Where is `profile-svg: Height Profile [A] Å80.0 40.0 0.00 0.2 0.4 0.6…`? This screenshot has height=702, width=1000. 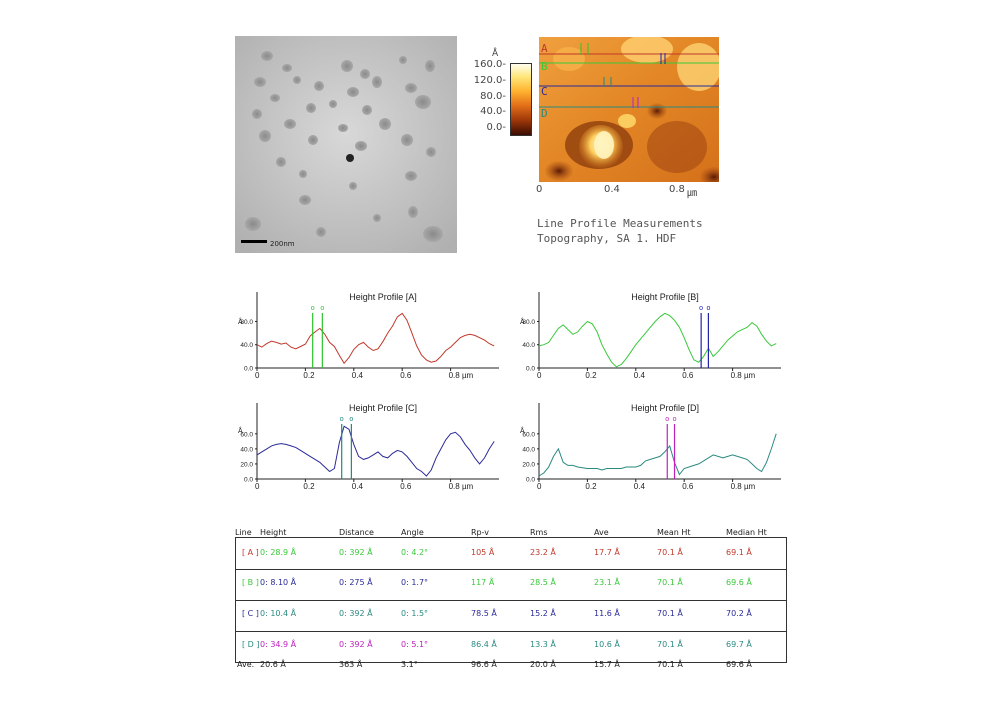 profile-svg: Height Profile [A] Å80.0 40.0 0.00 0.2 0.4 0.6… is located at coordinates (368, 336).